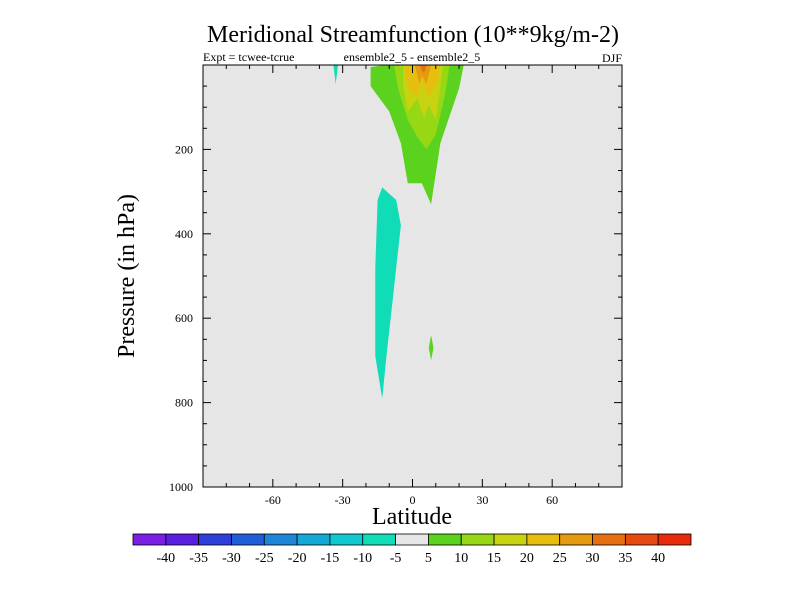  I want to click on colorbar-label: 10, so click(461, 558).